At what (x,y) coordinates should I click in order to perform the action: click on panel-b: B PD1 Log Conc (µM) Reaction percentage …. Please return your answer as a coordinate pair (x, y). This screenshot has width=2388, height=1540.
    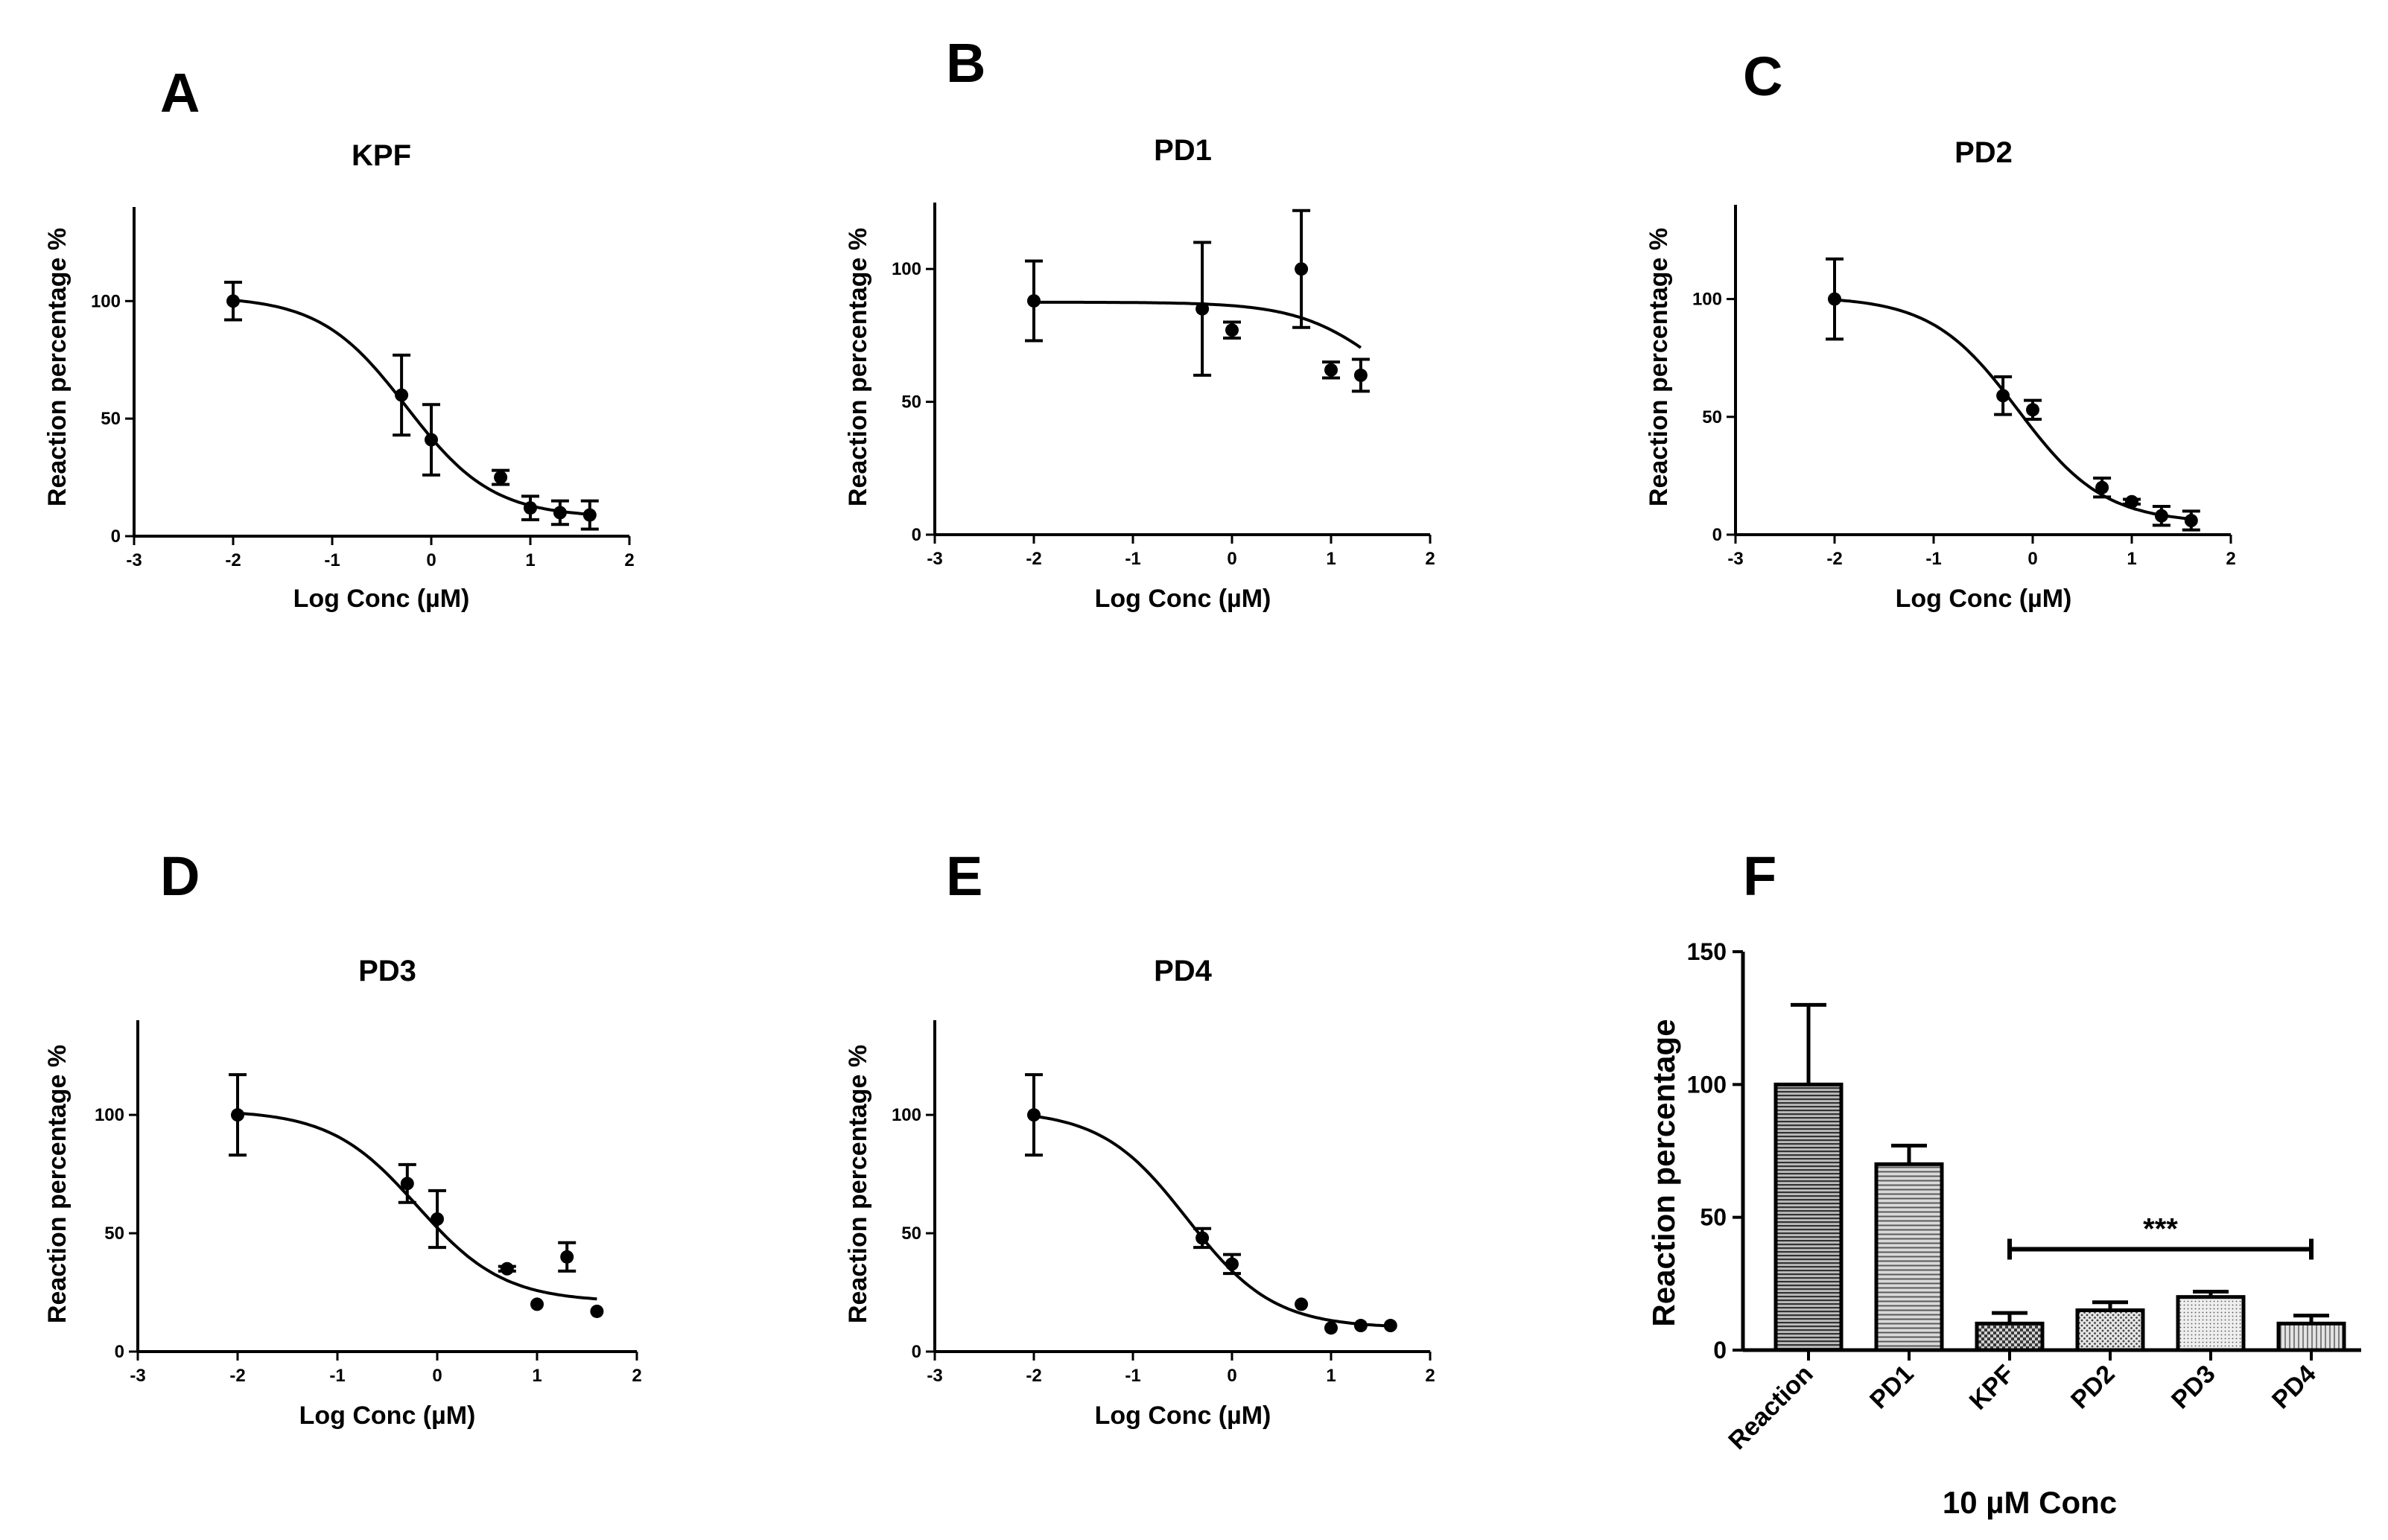
    Looking at the image, I should click on (1139, 322).